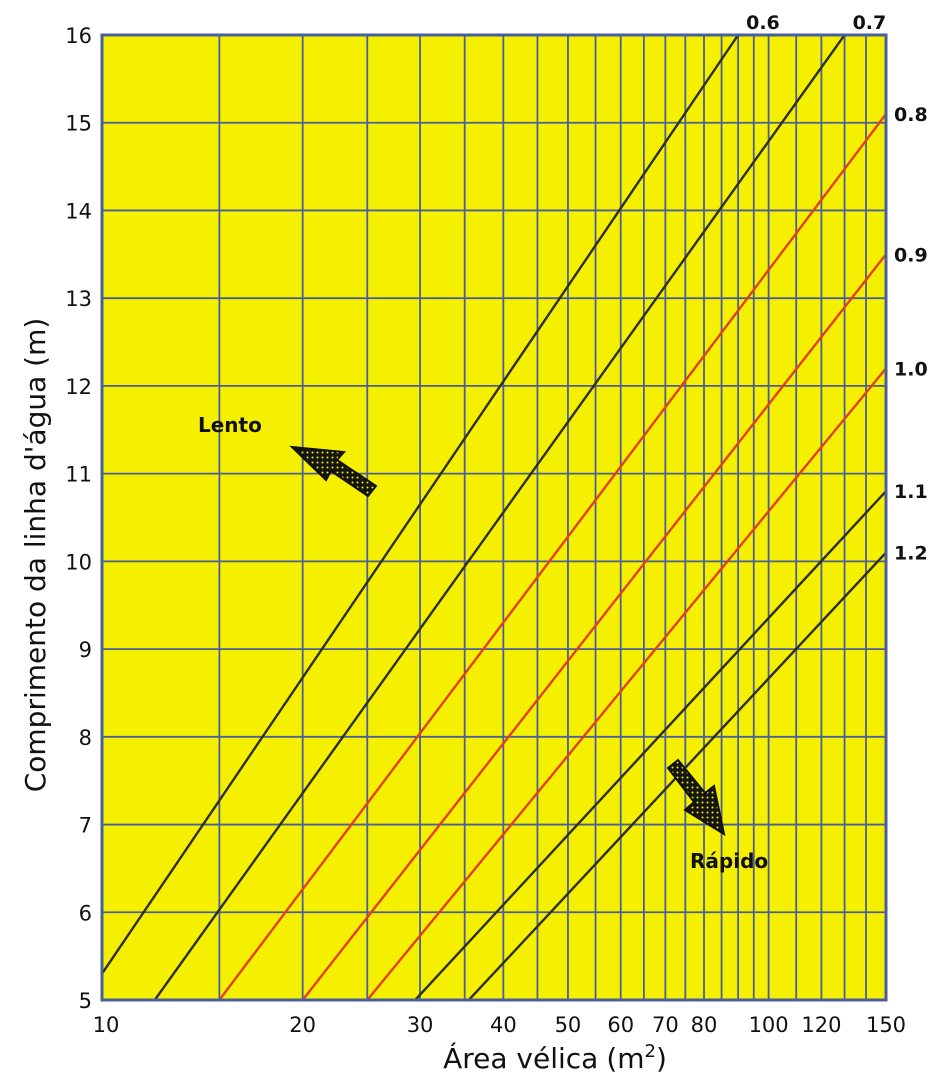 Image resolution: width=942 pixels, height=1076 pixels. I want to click on x-tick-label: 120, so click(821, 1025).